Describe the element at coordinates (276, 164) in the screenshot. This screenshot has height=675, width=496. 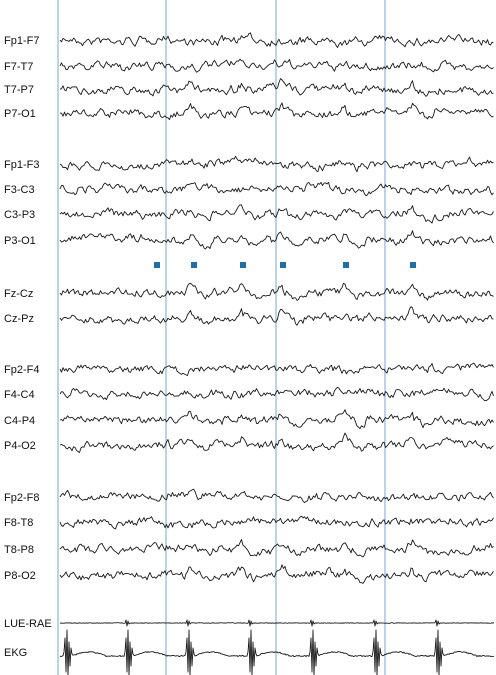
I see `trace-fp1-f3` at that location.